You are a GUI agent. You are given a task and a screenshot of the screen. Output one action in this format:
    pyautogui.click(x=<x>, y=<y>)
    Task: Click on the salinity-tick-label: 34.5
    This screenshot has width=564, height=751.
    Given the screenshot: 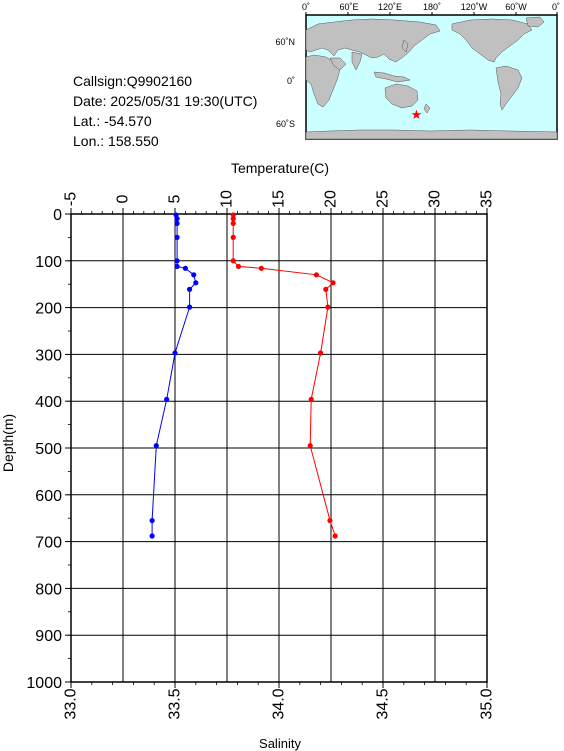 What is the action you would take?
    pyautogui.click(x=383, y=703)
    